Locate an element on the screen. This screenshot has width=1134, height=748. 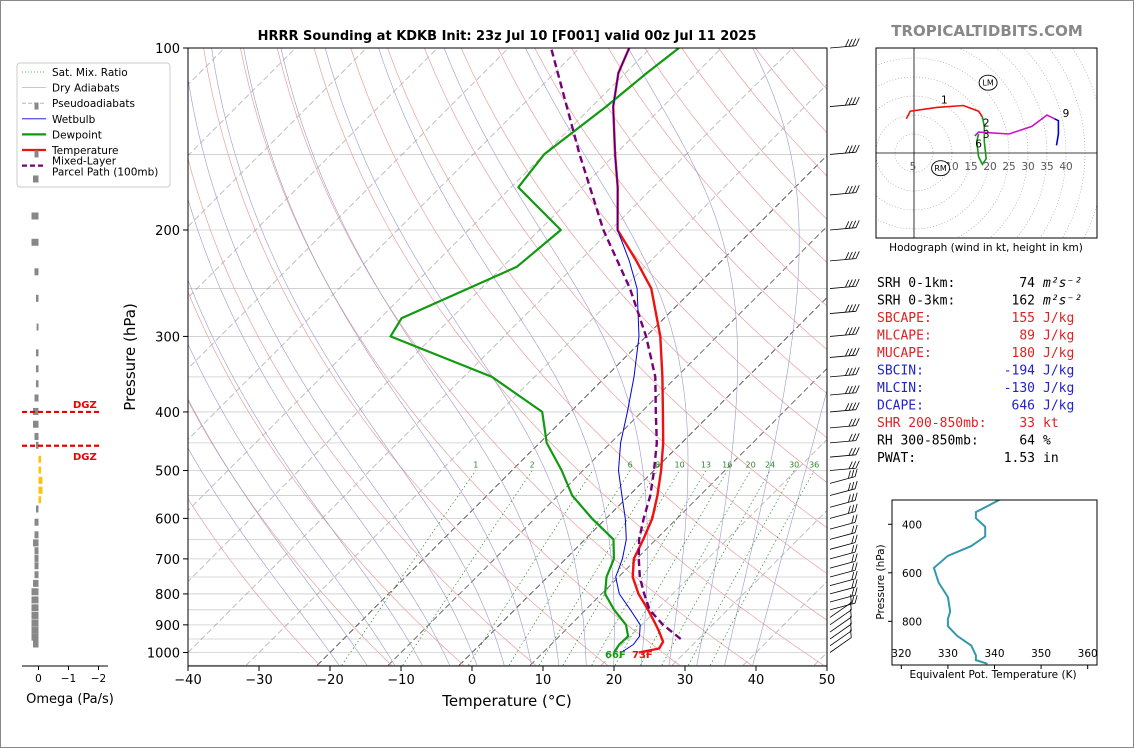
index-unit: J/kg is located at coordinates (1058, 336).